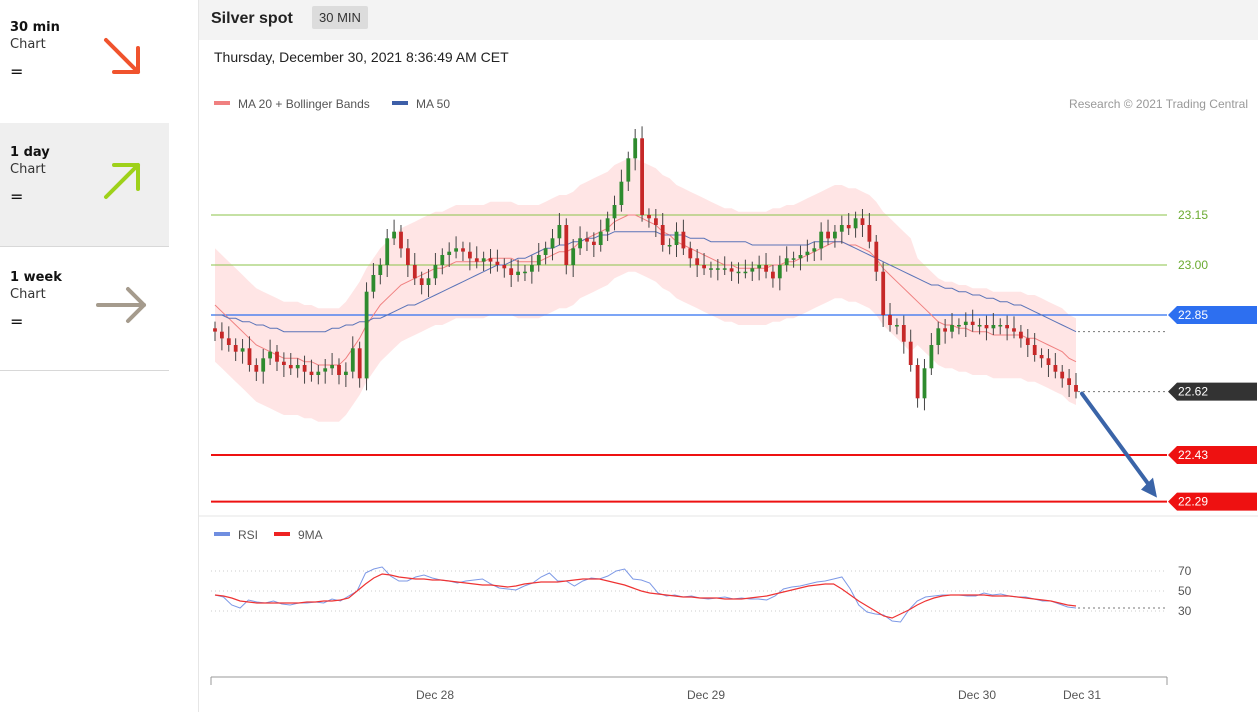 This screenshot has height=712, width=1258. What do you see at coordinates (1193, 392) in the screenshot?
I see `level-22-62-label: 22.62` at bounding box center [1193, 392].